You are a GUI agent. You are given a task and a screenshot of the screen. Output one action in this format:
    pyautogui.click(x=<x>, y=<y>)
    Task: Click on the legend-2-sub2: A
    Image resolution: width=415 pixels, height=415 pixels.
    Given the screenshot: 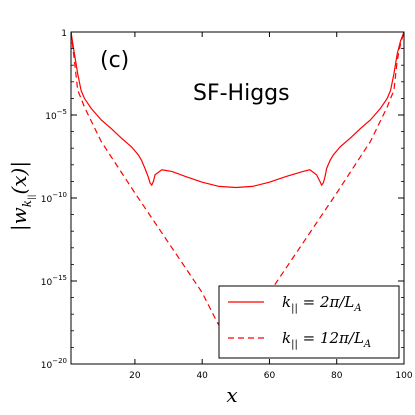 What is the action you would take?
    pyautogui.click(x=367, y=344)
    